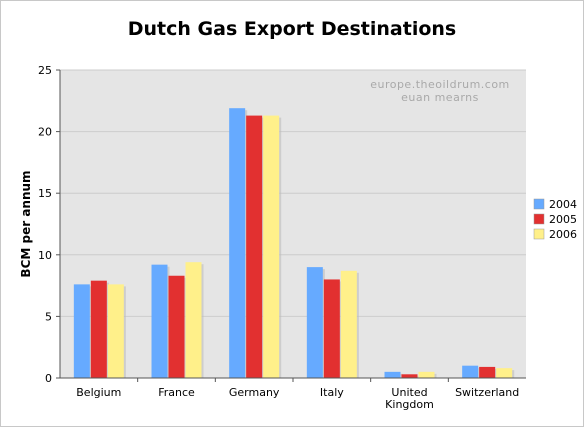 Image resolution: width=584 pixels, height=427 pixels. What do you see at coordinates (563, 234) in the screenshot?
I see `legend-label: 2006` at bounding box center [563, 234].